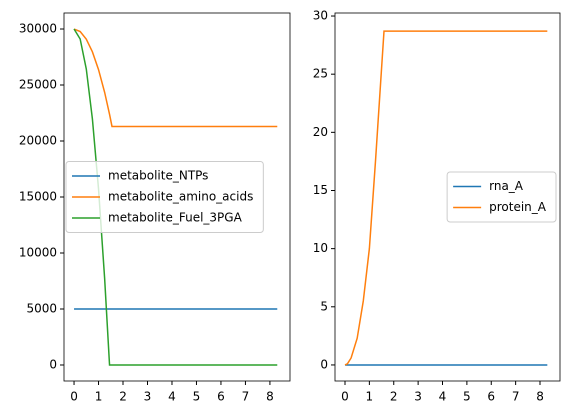  Describe the element at coordinates (320, 132) in the screenshot. I see `y-tick-label: 20` at that location.